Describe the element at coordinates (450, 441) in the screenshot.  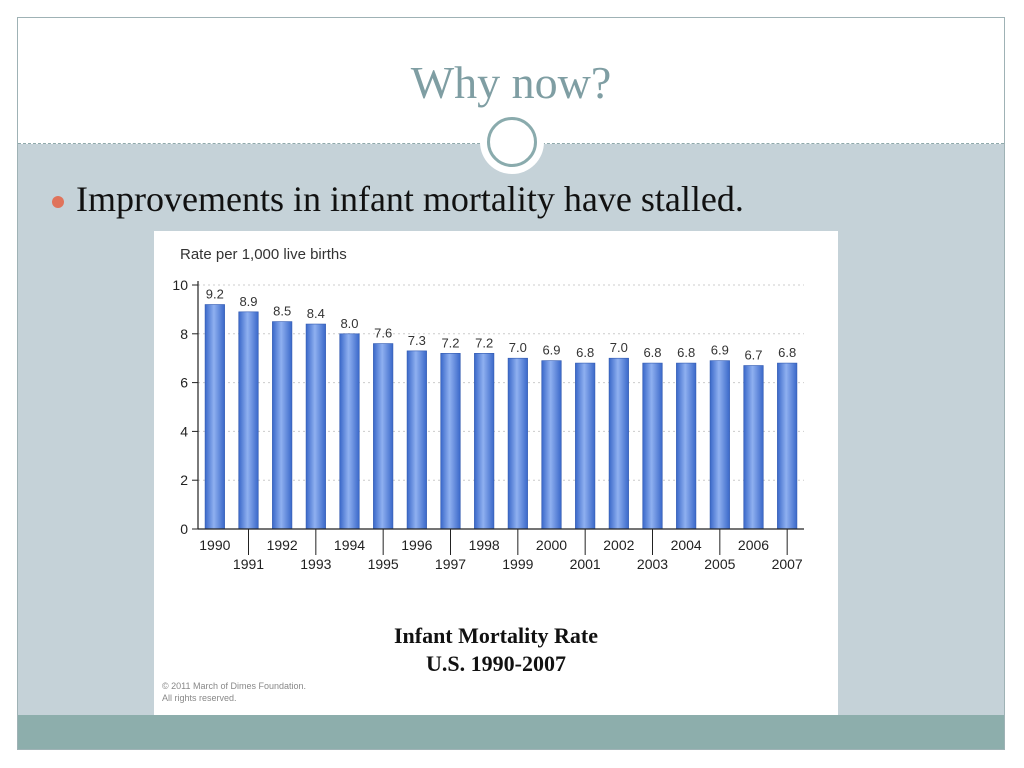
I see `bar-1997` at that location.